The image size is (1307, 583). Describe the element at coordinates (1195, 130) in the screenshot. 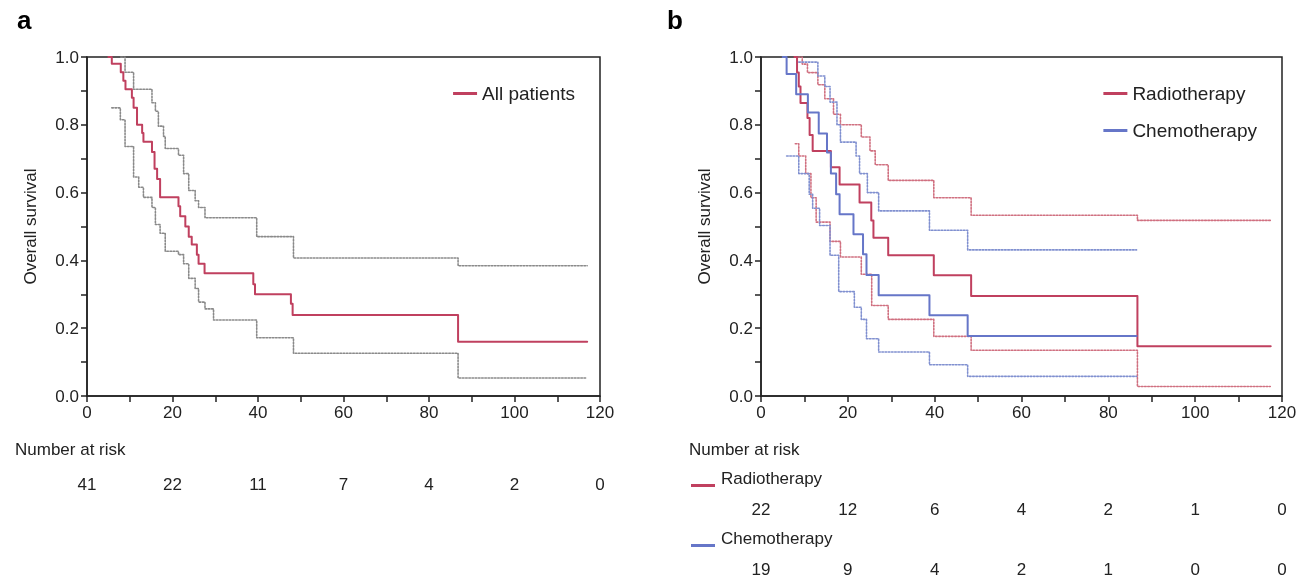

I see `legend-label: Chemotherapy` at that location.